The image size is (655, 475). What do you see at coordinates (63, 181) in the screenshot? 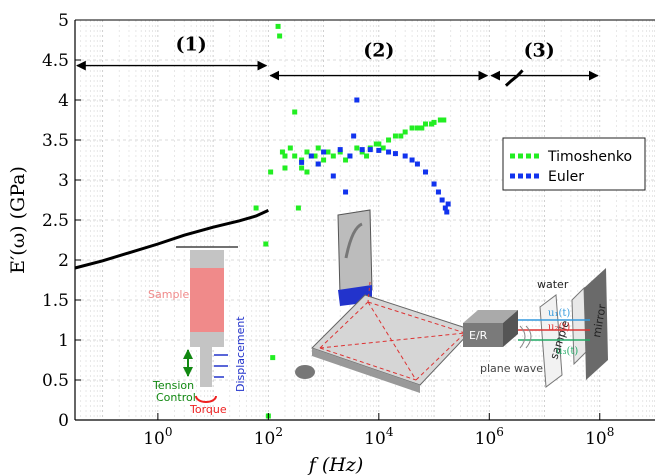
I see `y-tick-label: 3` at bounding box center [63, 181].